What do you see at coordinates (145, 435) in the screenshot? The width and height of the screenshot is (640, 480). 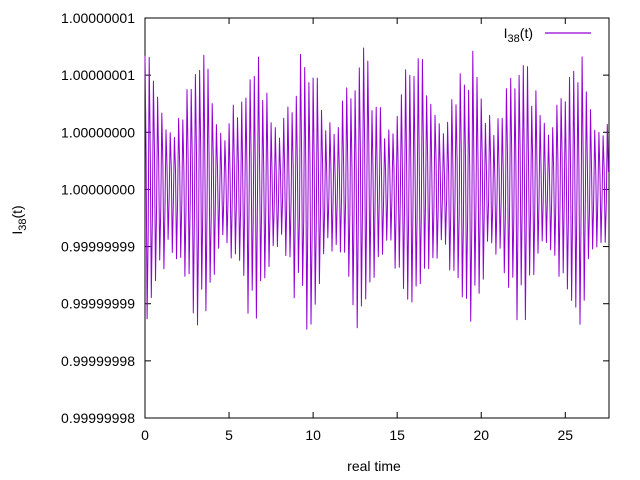 I see `x-tick-label: 0` at bounding box center [145, 435].